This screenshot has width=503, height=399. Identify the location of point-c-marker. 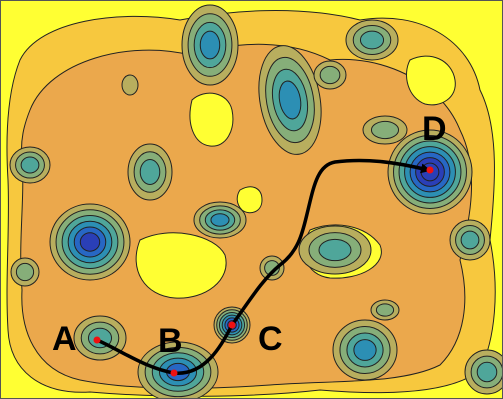
(232, 325).